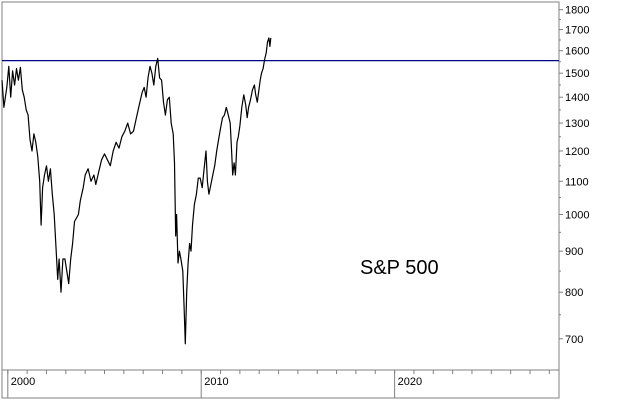  Describe the element at coordinates (410, 382) in the screenshot. I see `x-tick-label: 2020` at that location.